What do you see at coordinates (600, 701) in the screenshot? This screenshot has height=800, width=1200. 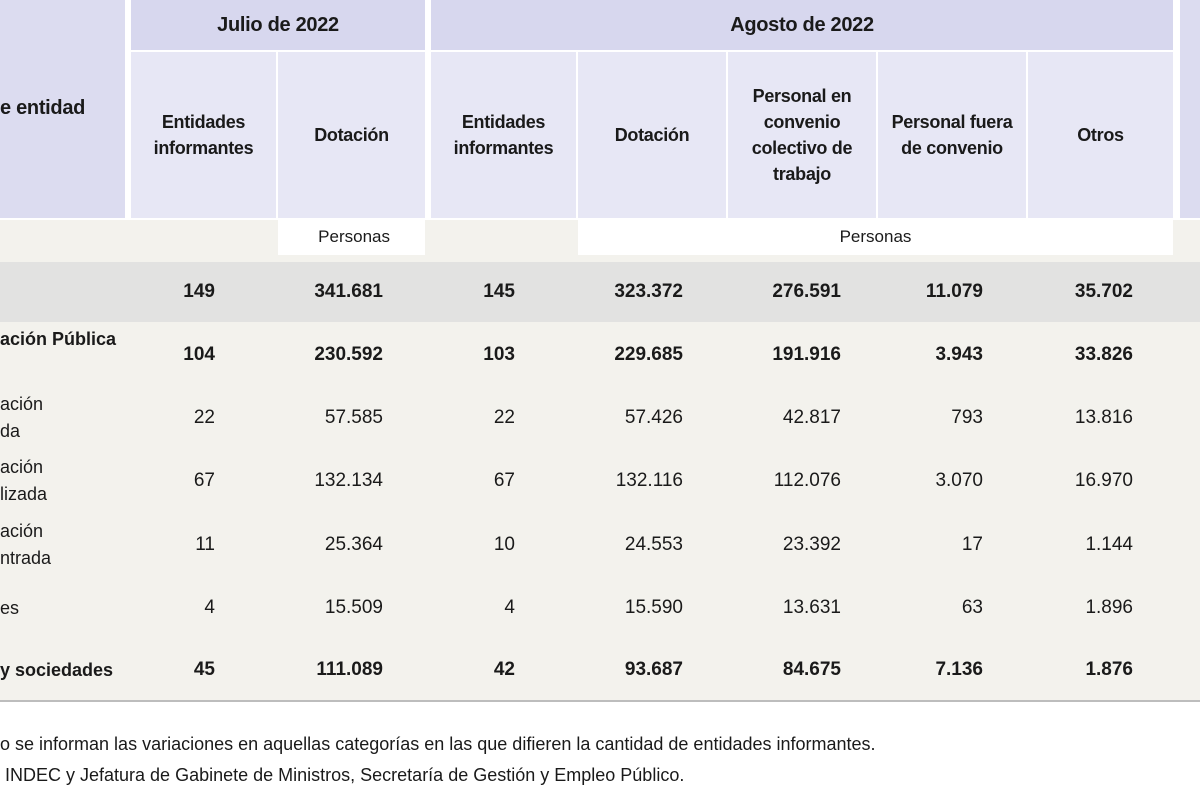 I see `table-bottom-rule` at bounding box center [600, 701].